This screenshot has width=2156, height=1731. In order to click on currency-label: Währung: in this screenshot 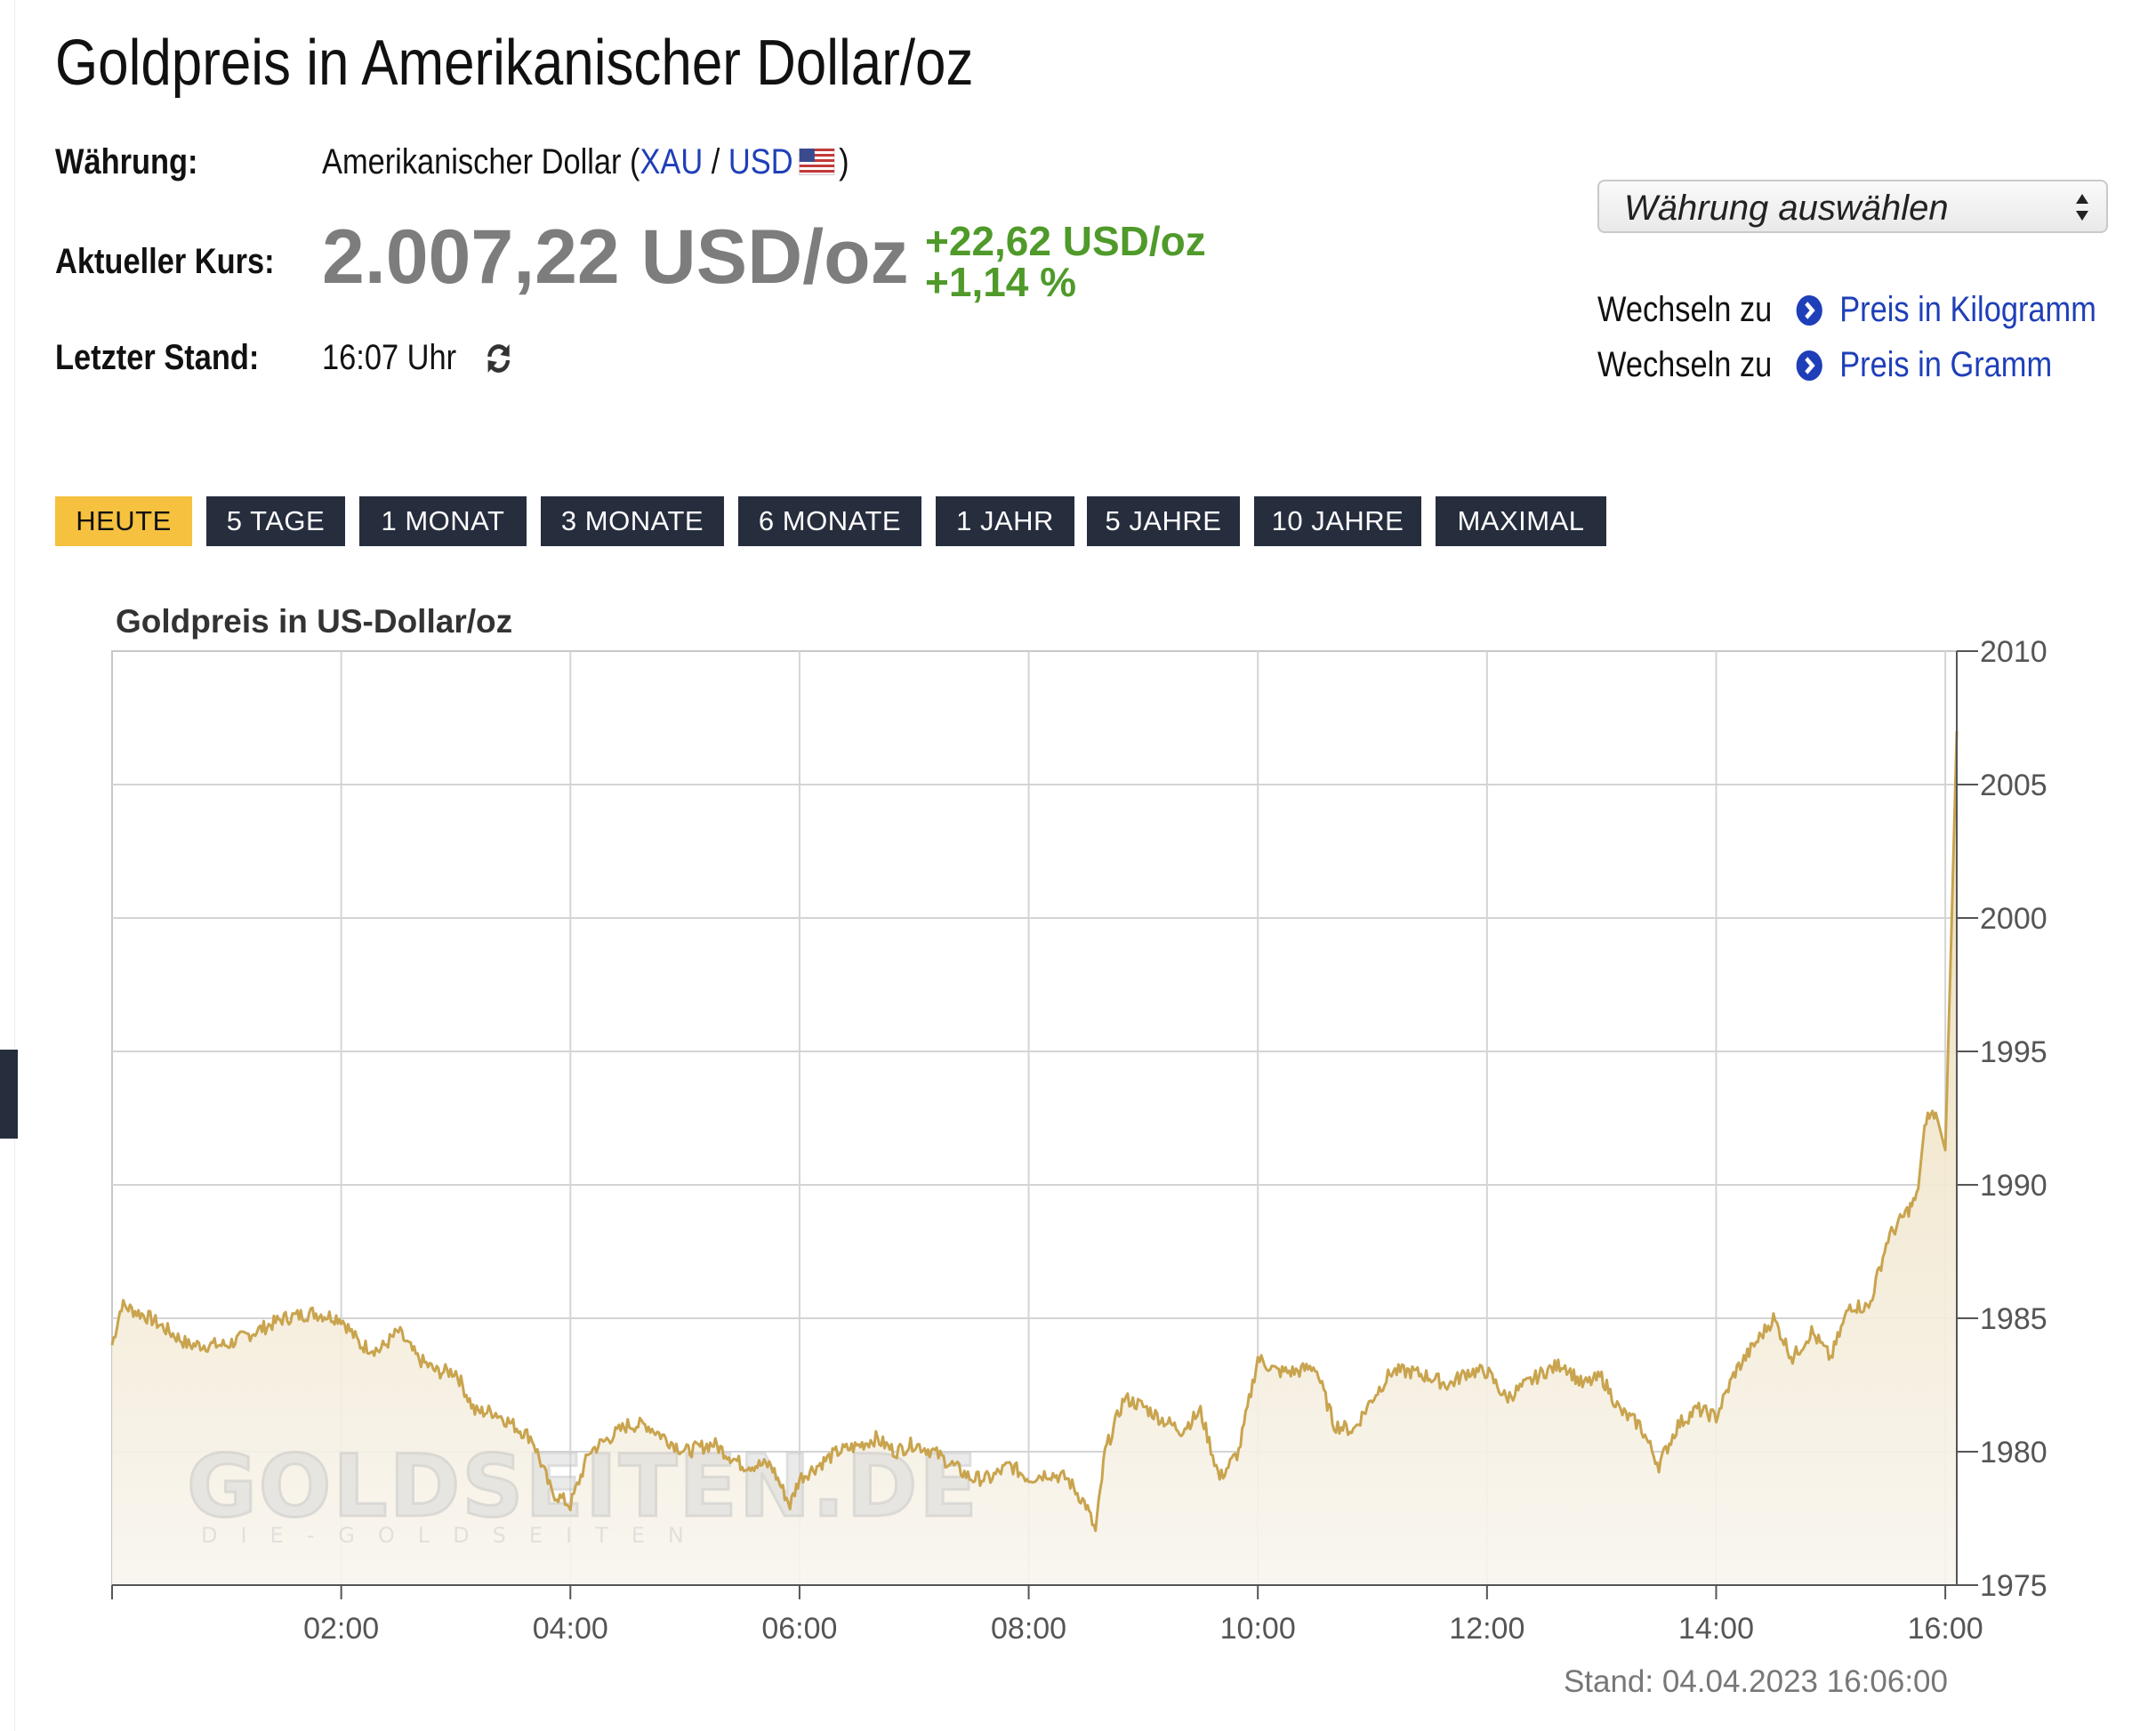, I will do `click(127, 161)`.